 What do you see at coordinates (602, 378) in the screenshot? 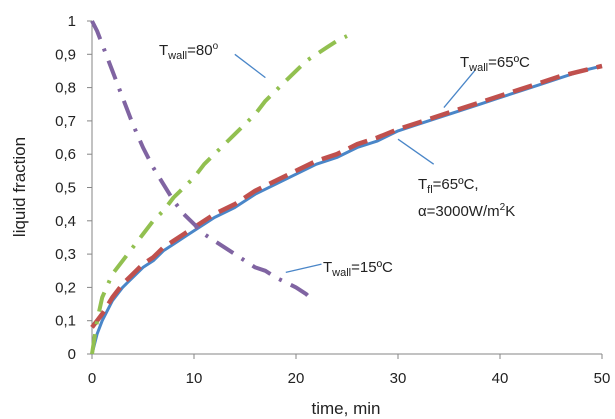
I see `x-tick-label: 50` at bounding box center [602, 378].